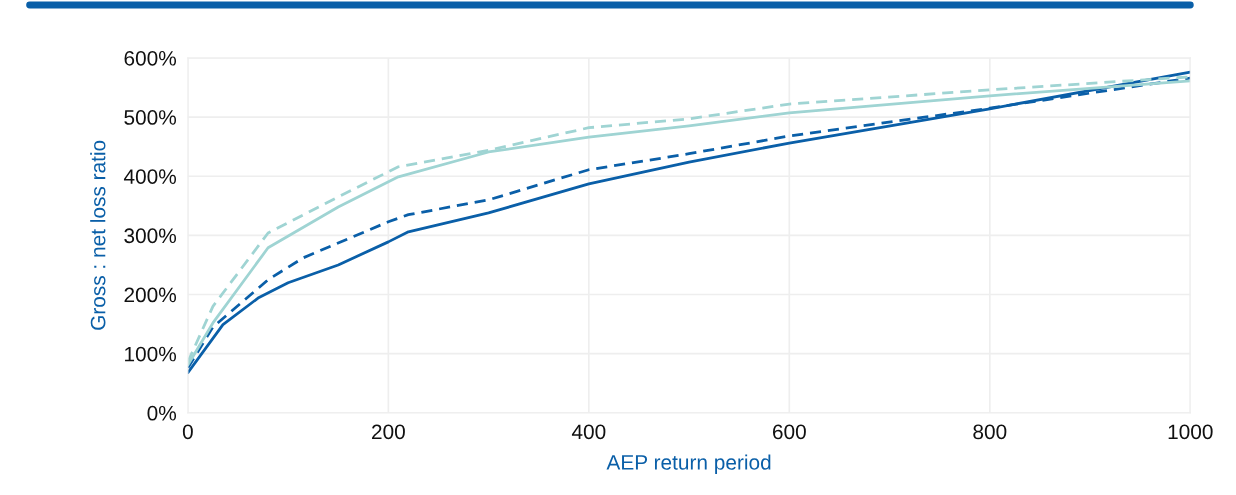 The width and height of the screenshot is (1236, 495). Describe the element at coordinates (162, 413) in the screenshot. I see `y-tick-label: 0%` at that location.